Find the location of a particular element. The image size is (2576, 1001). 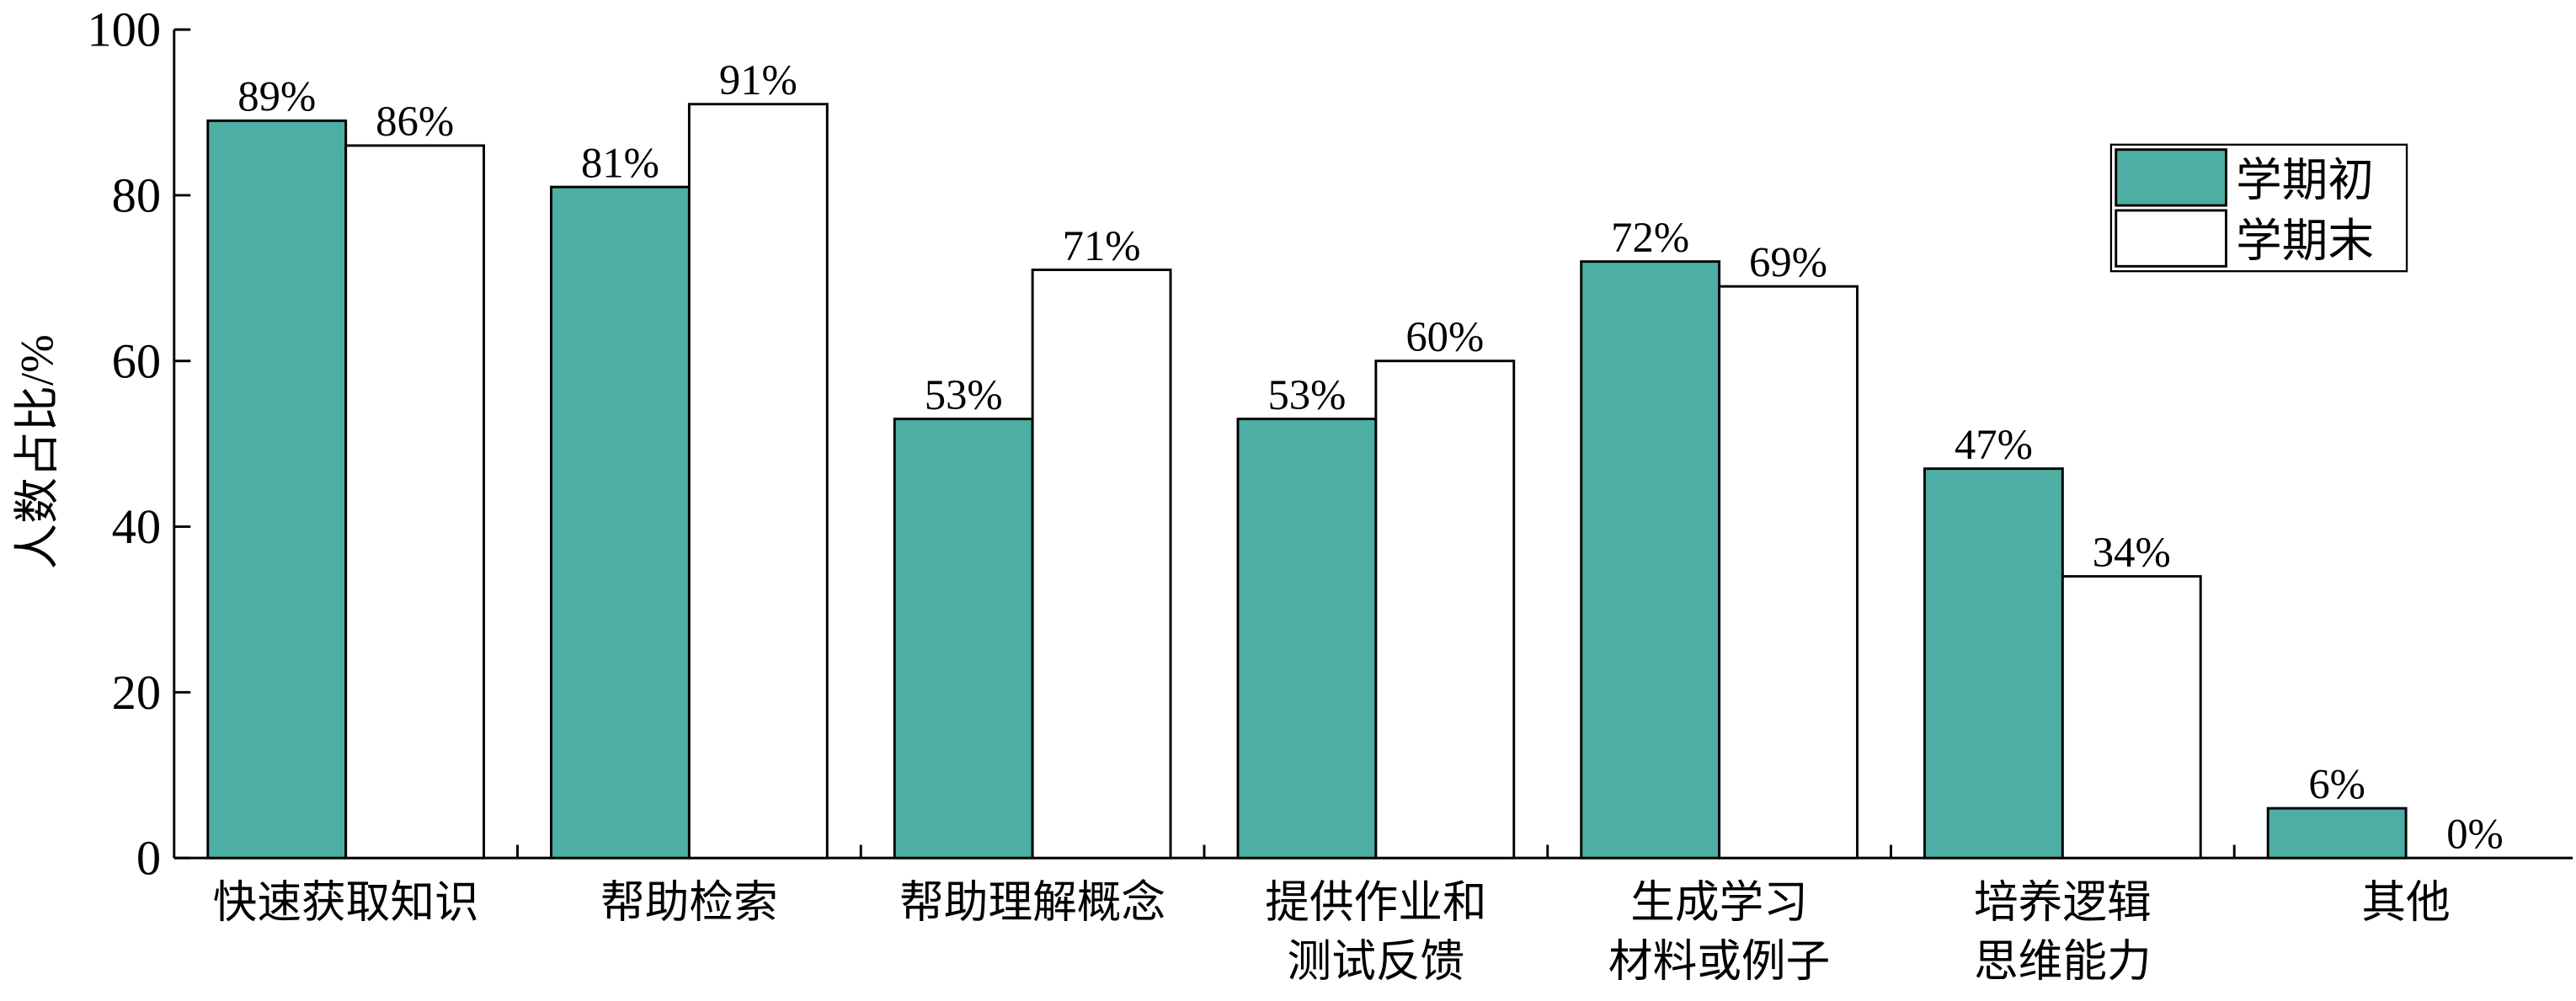

value-label: 0% is located at coordinates (2475, 833).